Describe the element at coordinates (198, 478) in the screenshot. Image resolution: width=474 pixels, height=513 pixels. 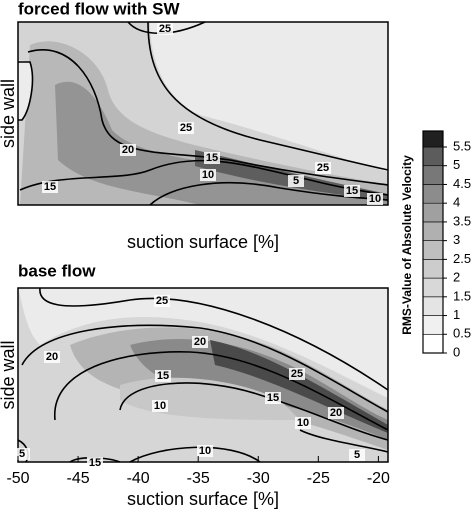
I see `x-tick-label: -35` at that location.